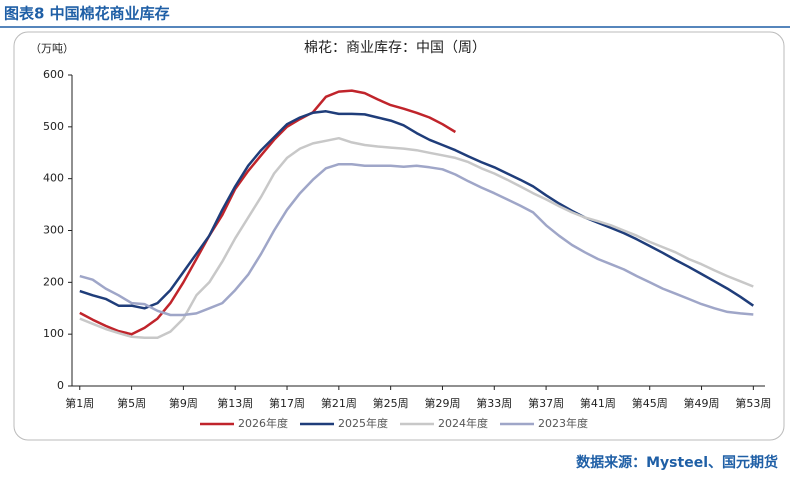 Image resolution: width=790 pixels, height=479 pixels. I want to click on legend-label: 2023年度, so click(563, 423).